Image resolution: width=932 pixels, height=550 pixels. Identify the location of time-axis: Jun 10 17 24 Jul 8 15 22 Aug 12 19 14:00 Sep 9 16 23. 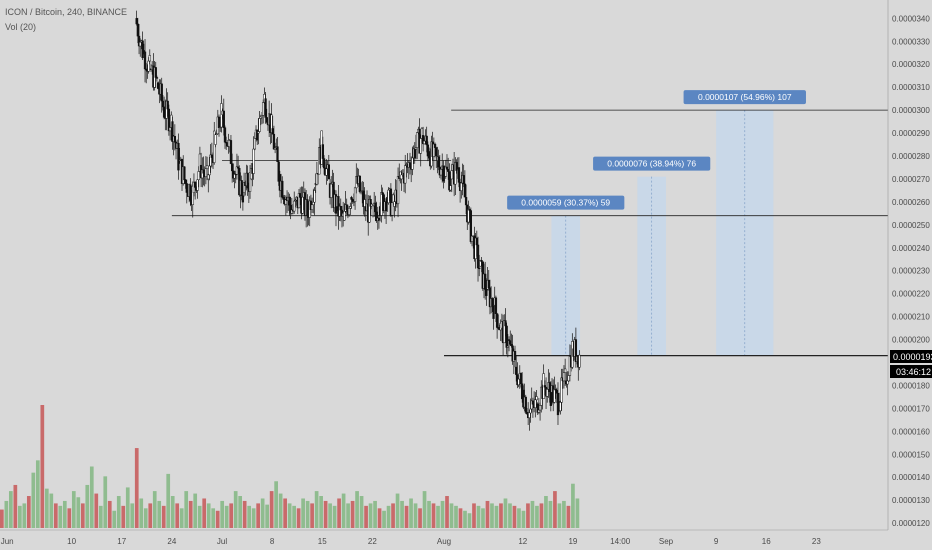
(444, 537).